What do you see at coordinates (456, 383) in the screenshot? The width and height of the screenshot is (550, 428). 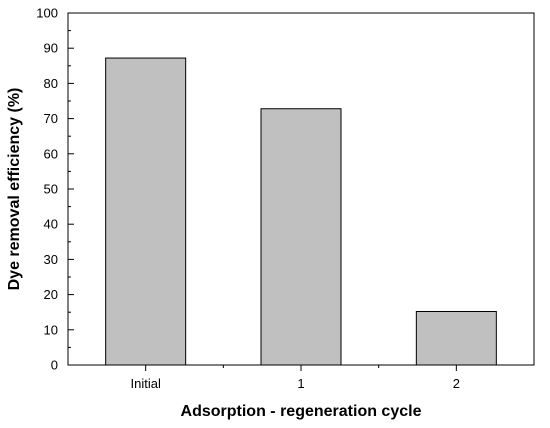 I see `x-tick-label: 2` at bounding box center [456, 383].